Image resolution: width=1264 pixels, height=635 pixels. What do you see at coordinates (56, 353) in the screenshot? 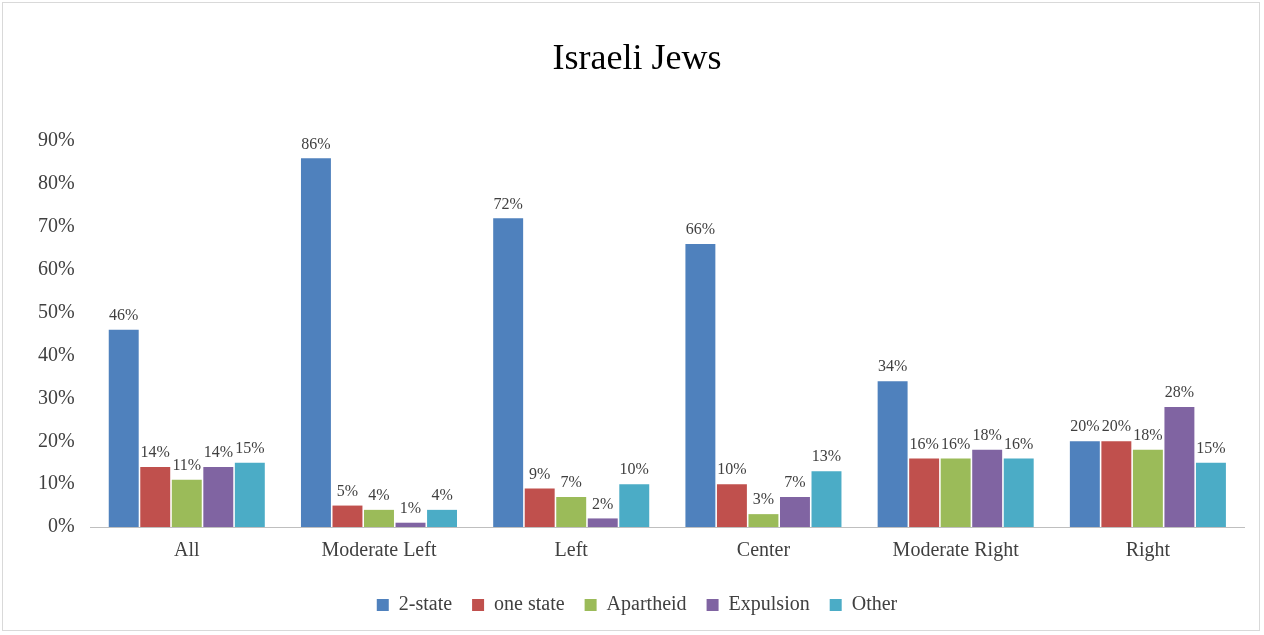
I see `y-tick-label: 40%` at bounding box center [56, 353].